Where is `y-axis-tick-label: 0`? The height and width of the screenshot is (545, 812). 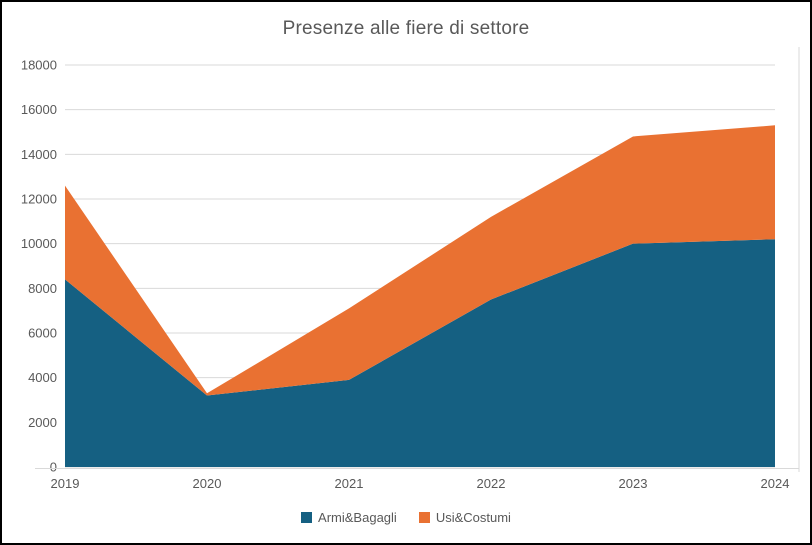 y-axis-tick-label: 0 is located at coordinates (53, 467).